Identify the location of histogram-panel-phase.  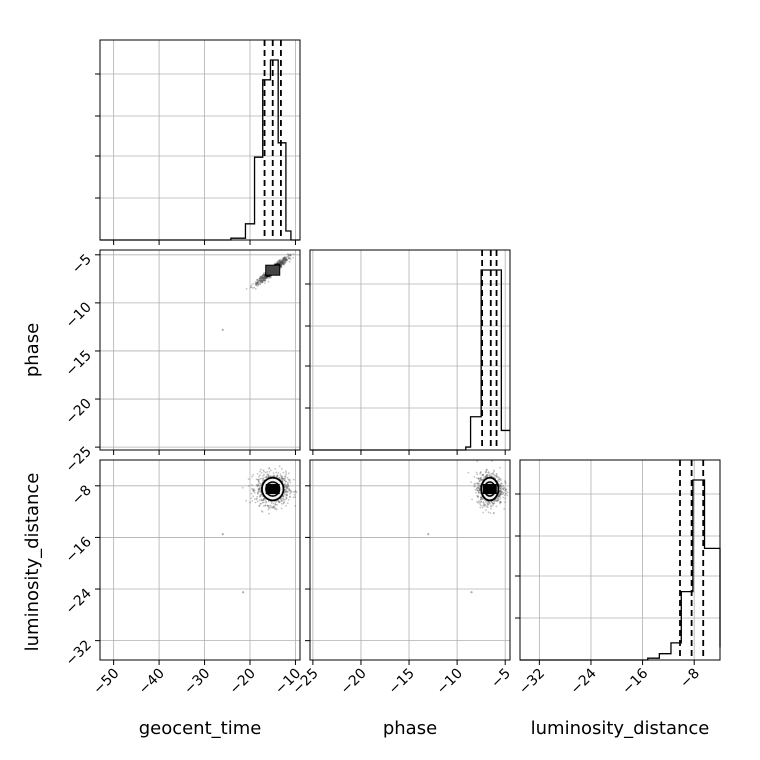
(408, 352).